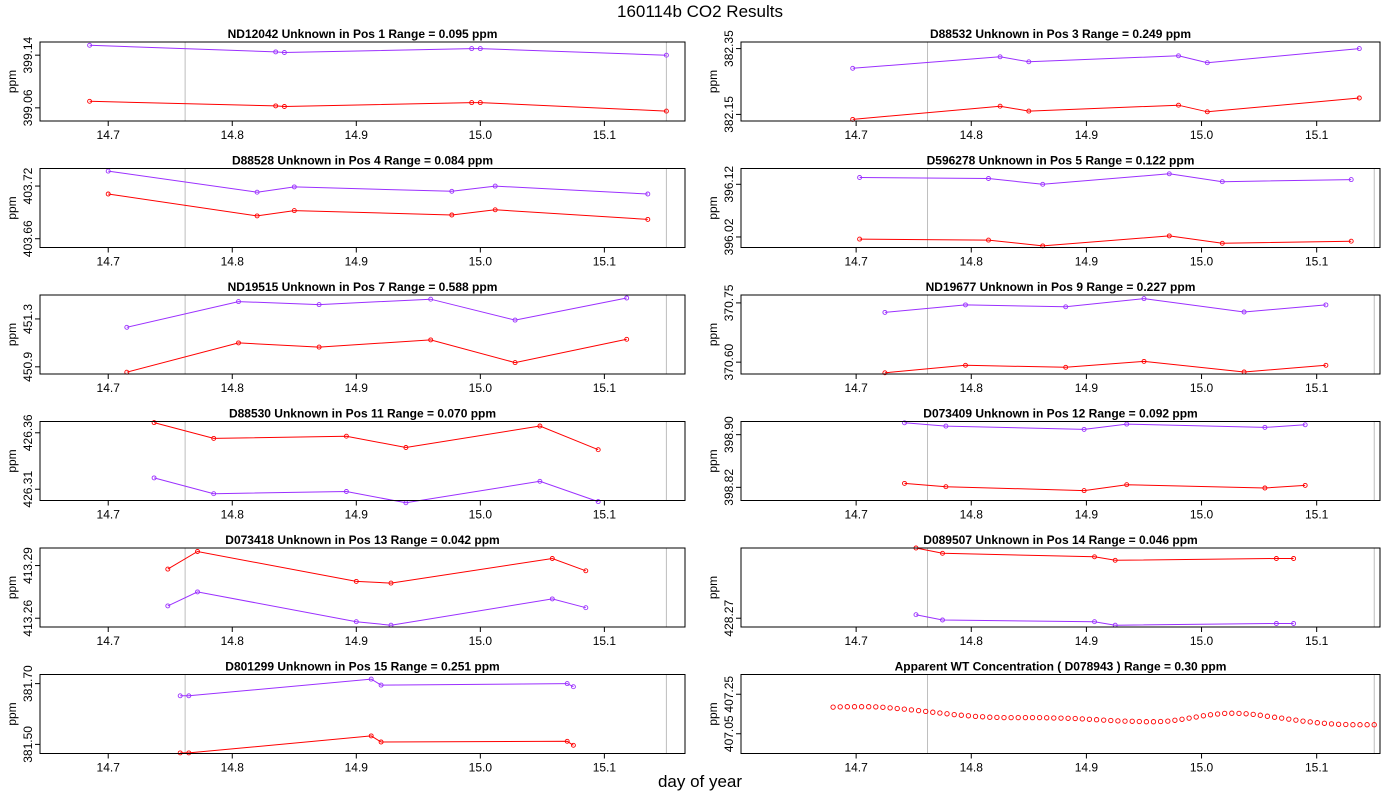 Image resolution: width=1400 pixels, height=800 pixels. Describe the element at coordinates (729, 114) in the screenshot. I see `y-tick-label: 382.15` at that location.